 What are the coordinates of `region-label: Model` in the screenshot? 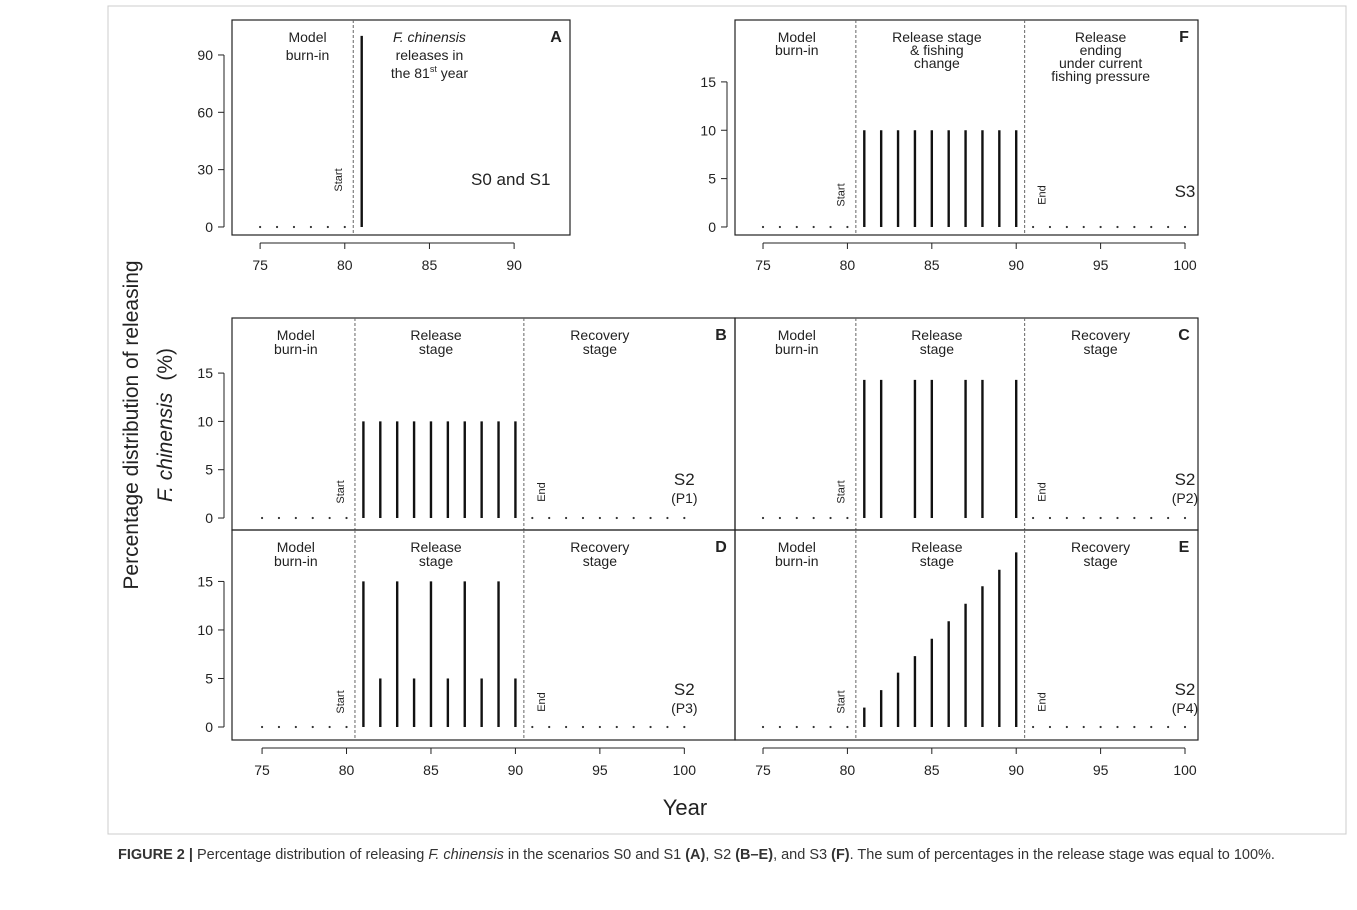 It's located at (797, 335).